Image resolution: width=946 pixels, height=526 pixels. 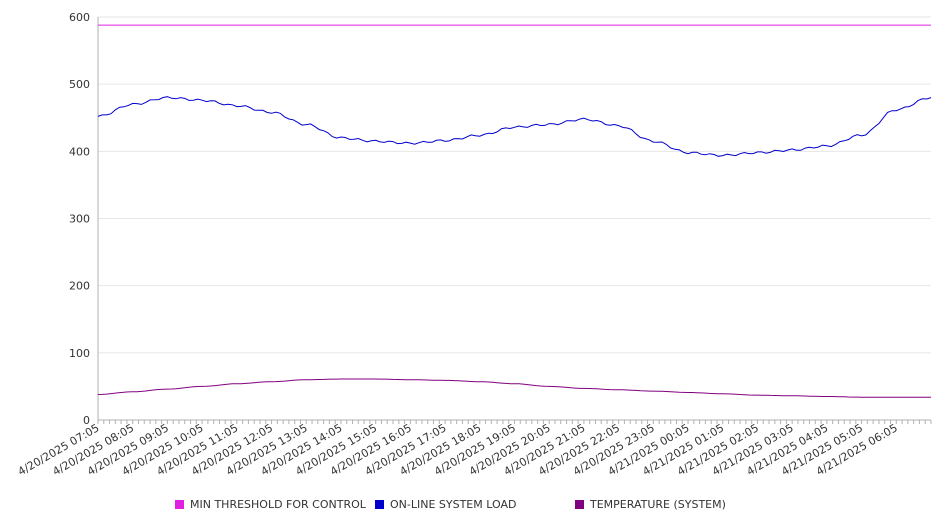 I want to click on y-axis-ticks: 0 100 200 300 400 500 600, so click(x=79, y=219).